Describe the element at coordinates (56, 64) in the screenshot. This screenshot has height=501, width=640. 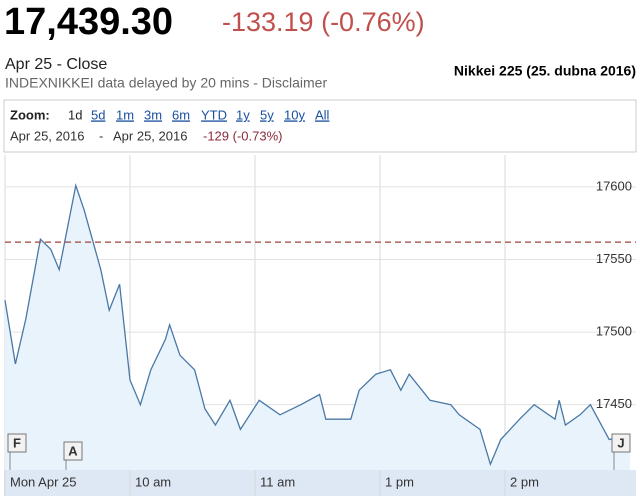
I see `status: Apr 25 - Close` at that location.